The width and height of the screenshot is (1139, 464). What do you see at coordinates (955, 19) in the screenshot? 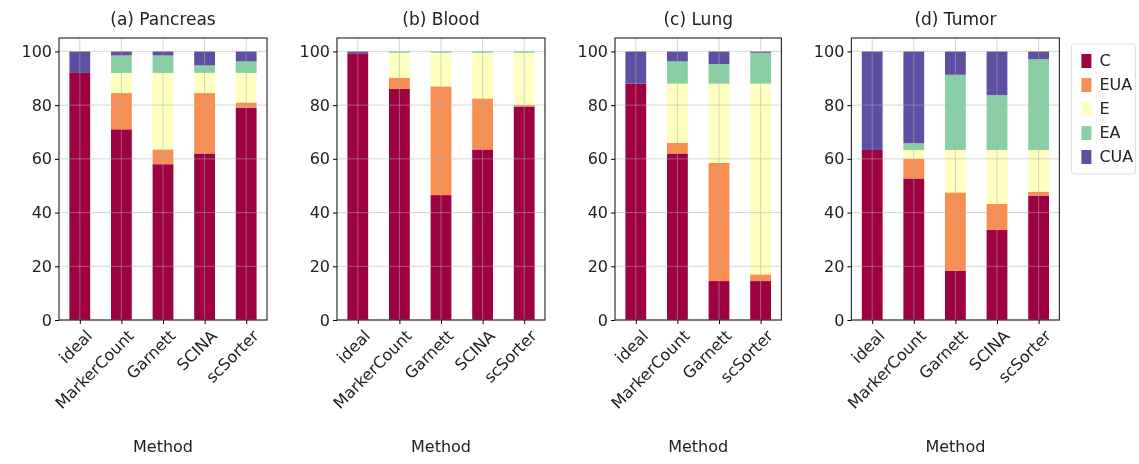
I see `chart-title: (d) Tumor` at bounding box center [955, 19].